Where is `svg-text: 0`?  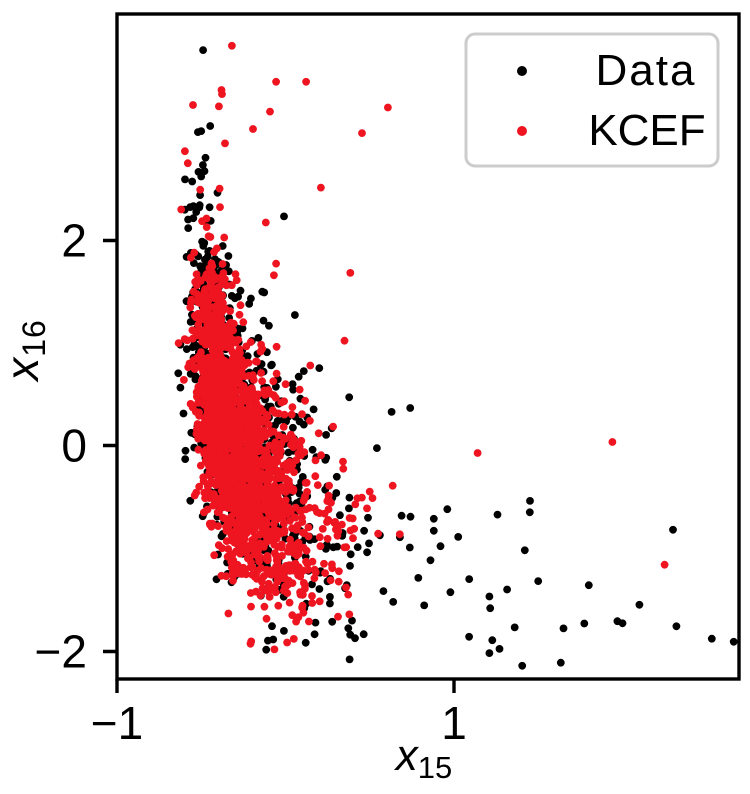 svg-text: 0 is located at coordinates (74, 445).